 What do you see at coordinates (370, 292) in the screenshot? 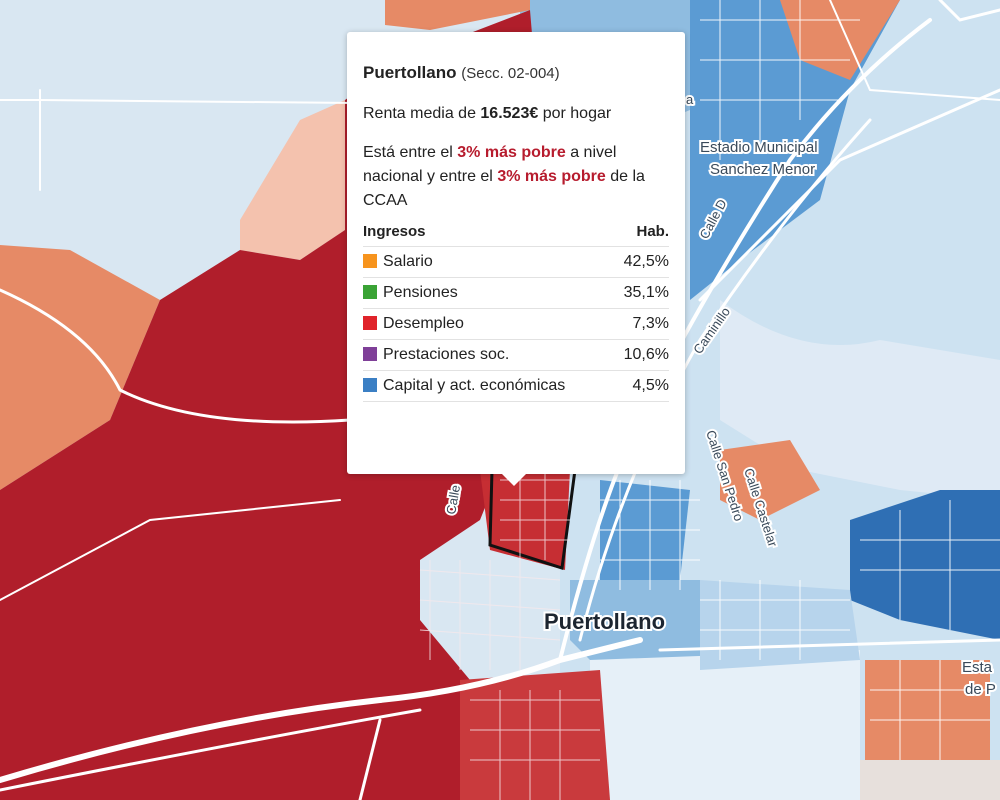
I see `pensiones-swatch` at bounding box center [370, 292].